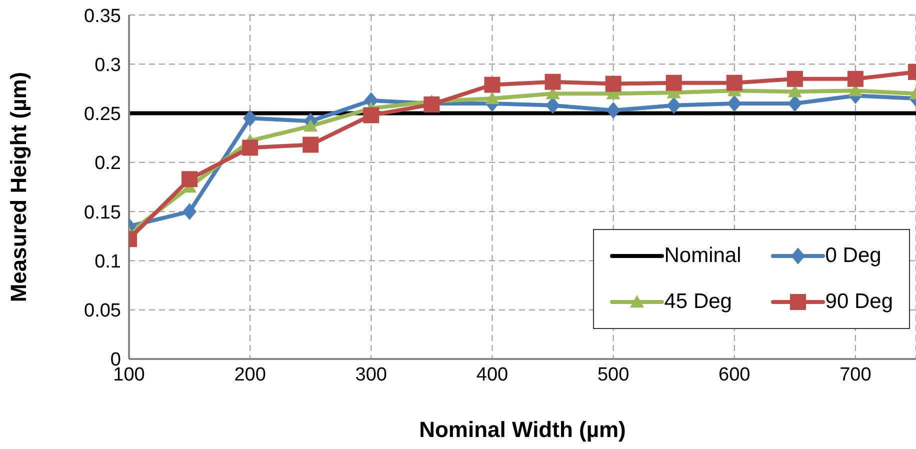  I want to click on y-tick-label: 0.1, so click(107, 261).